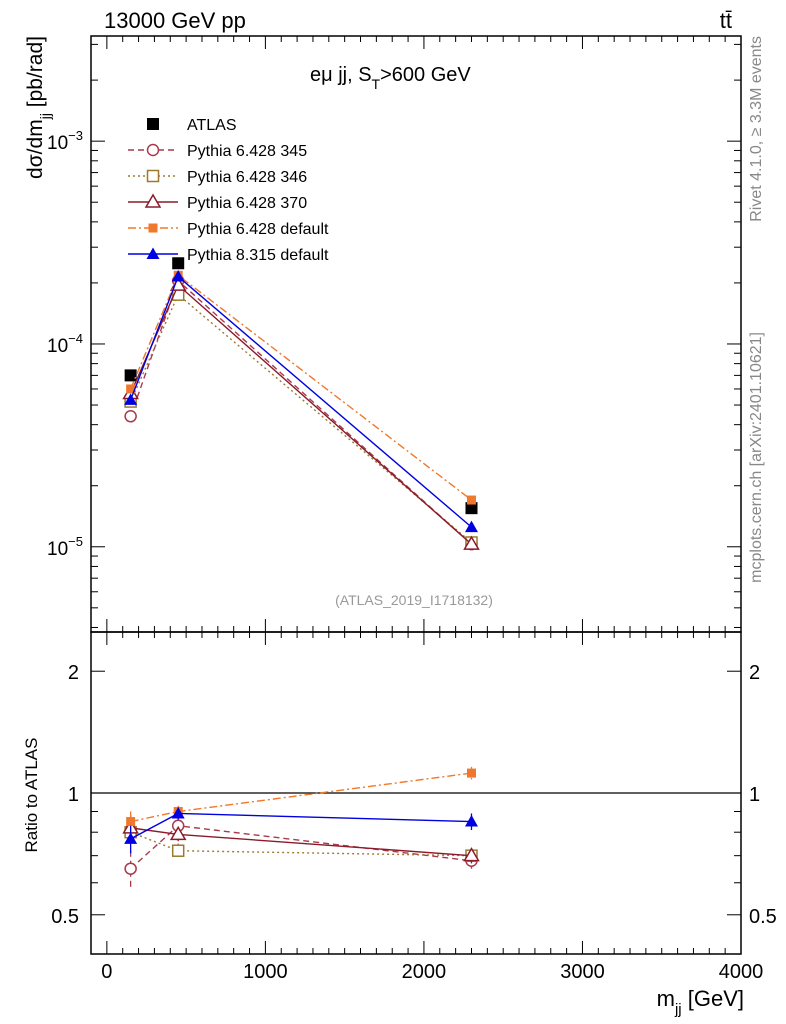 Image resolution: width=786 pixels, height=1024 pixels. Describe the element at coordinates (212, 125) in the screenshot. I see `legend-label: ATLAS` at that location.